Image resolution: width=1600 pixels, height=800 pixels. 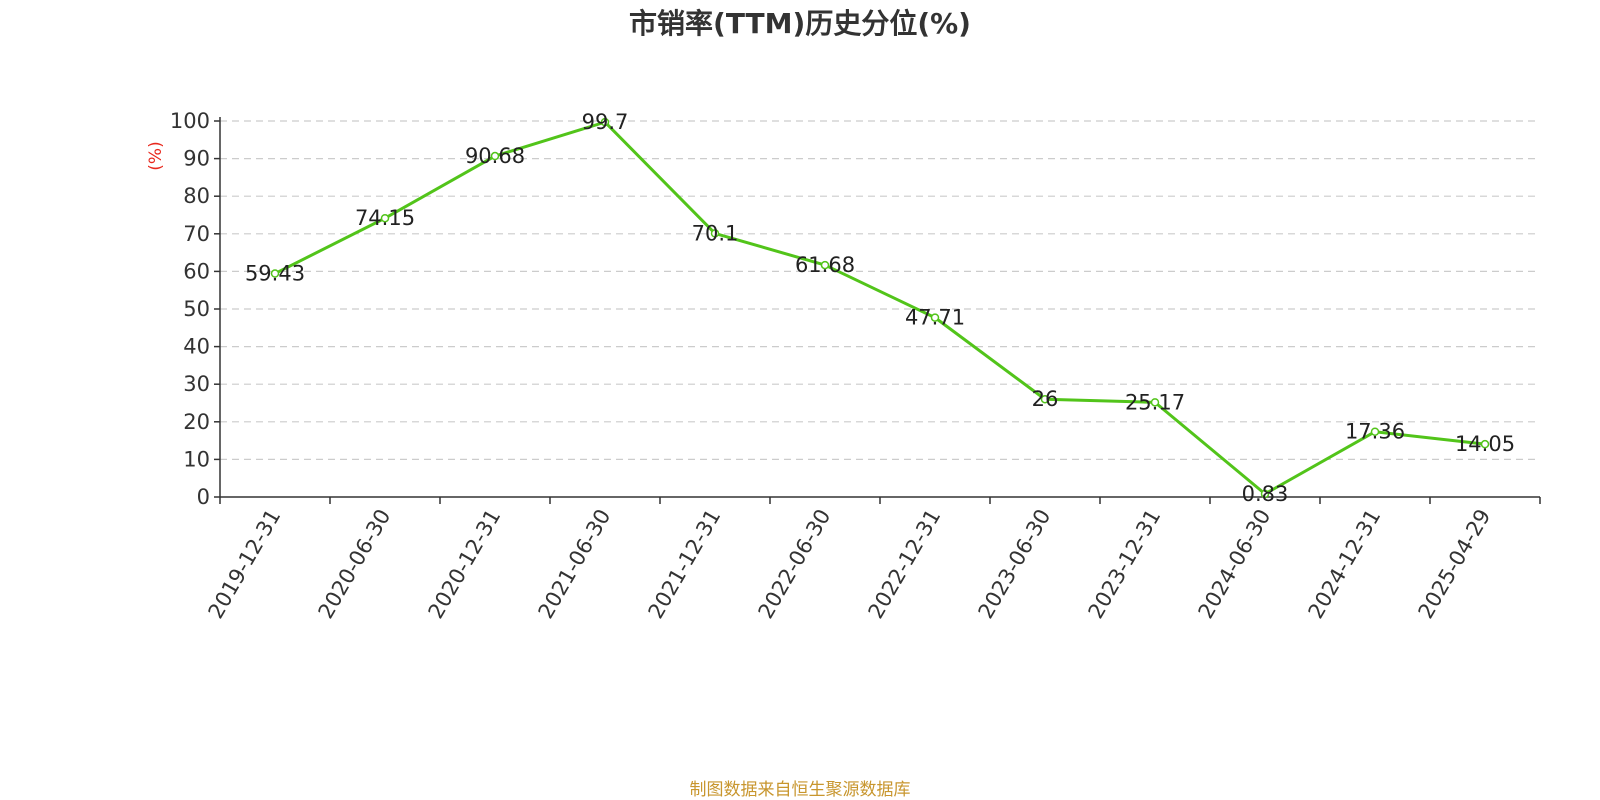 I want to click on y-tick-label: 50, so click(x=196, y=309).